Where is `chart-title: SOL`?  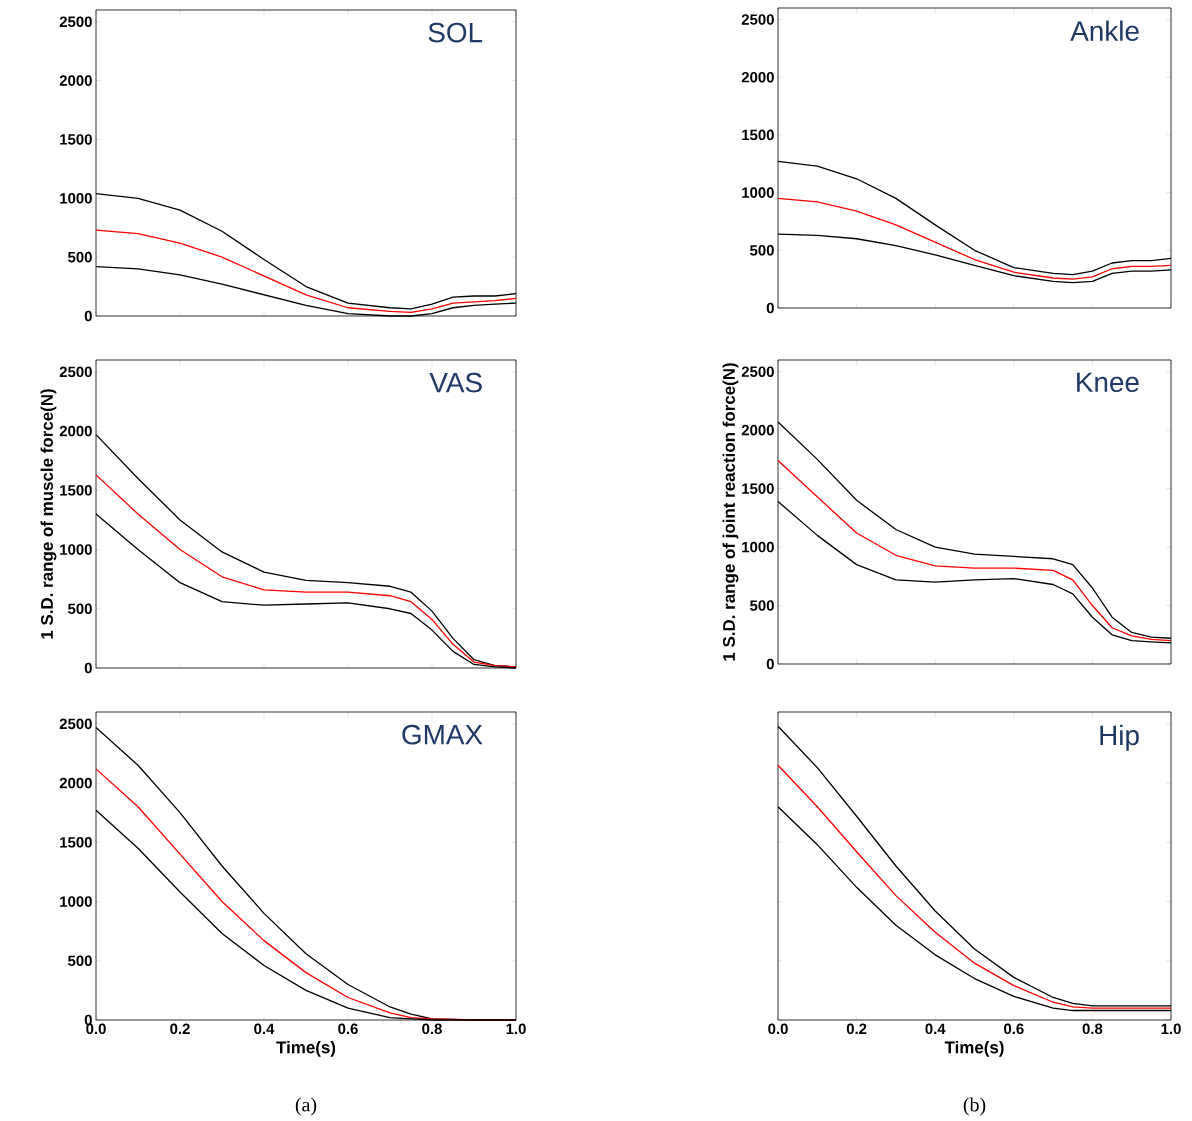 chart-title: SOL is located at coordinates (455, 32).